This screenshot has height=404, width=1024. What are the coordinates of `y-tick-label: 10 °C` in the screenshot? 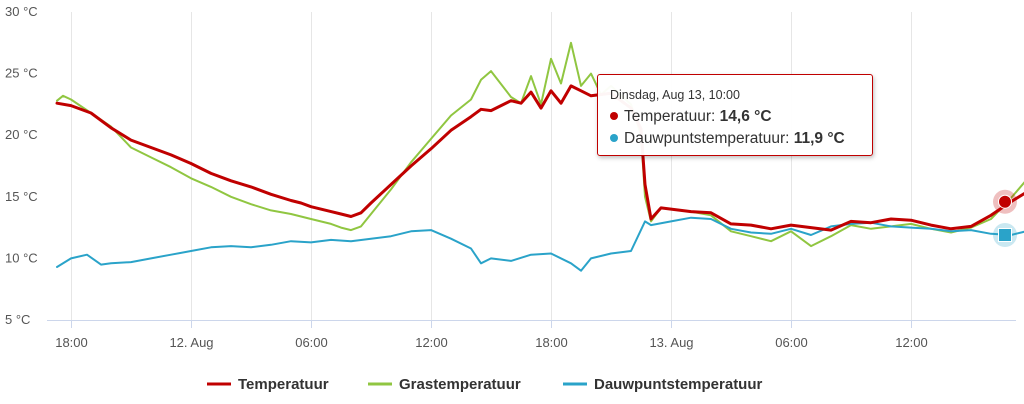 It's located at (21, 257).